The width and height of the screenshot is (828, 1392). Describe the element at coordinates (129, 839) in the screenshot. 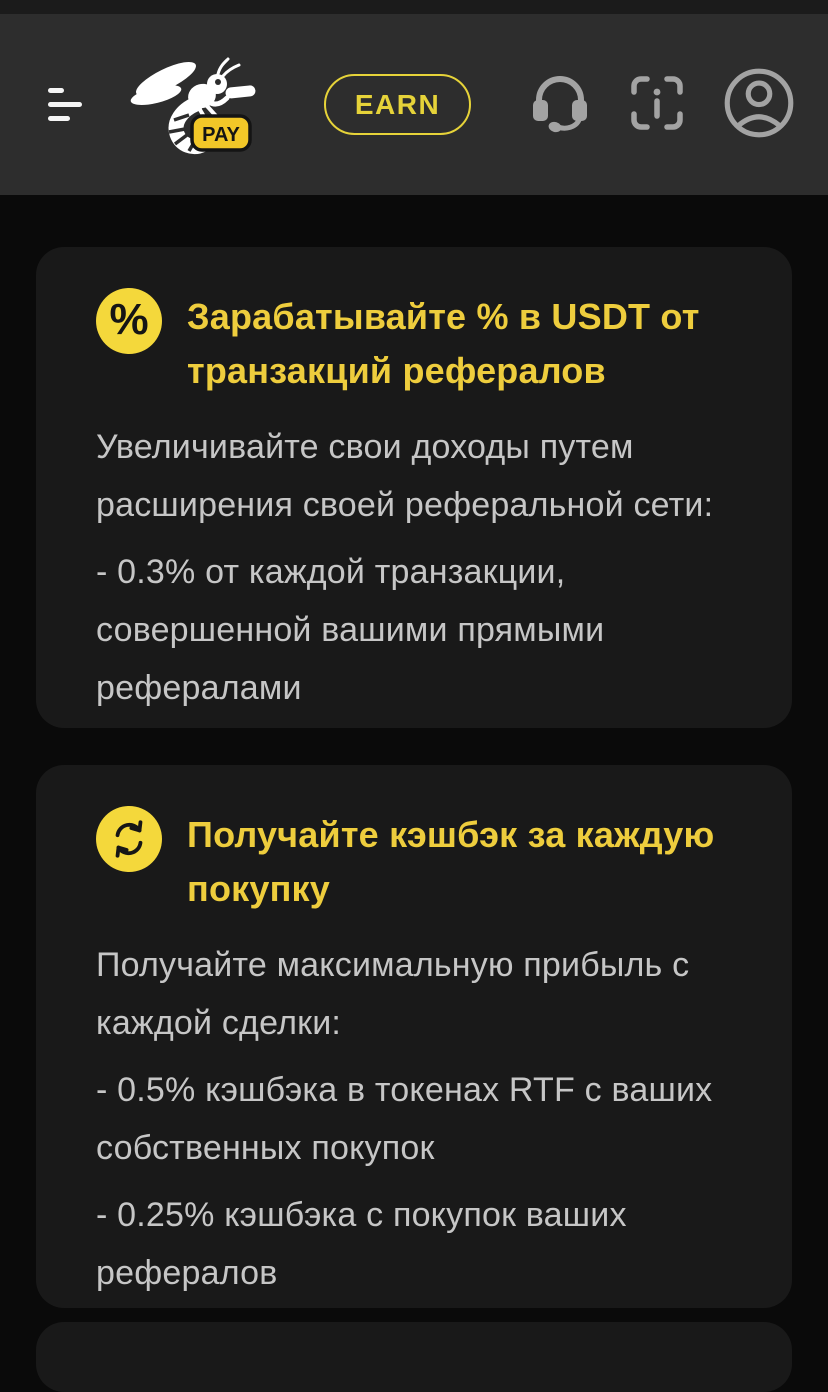

I see `cycle-arrows-icon` at that location.